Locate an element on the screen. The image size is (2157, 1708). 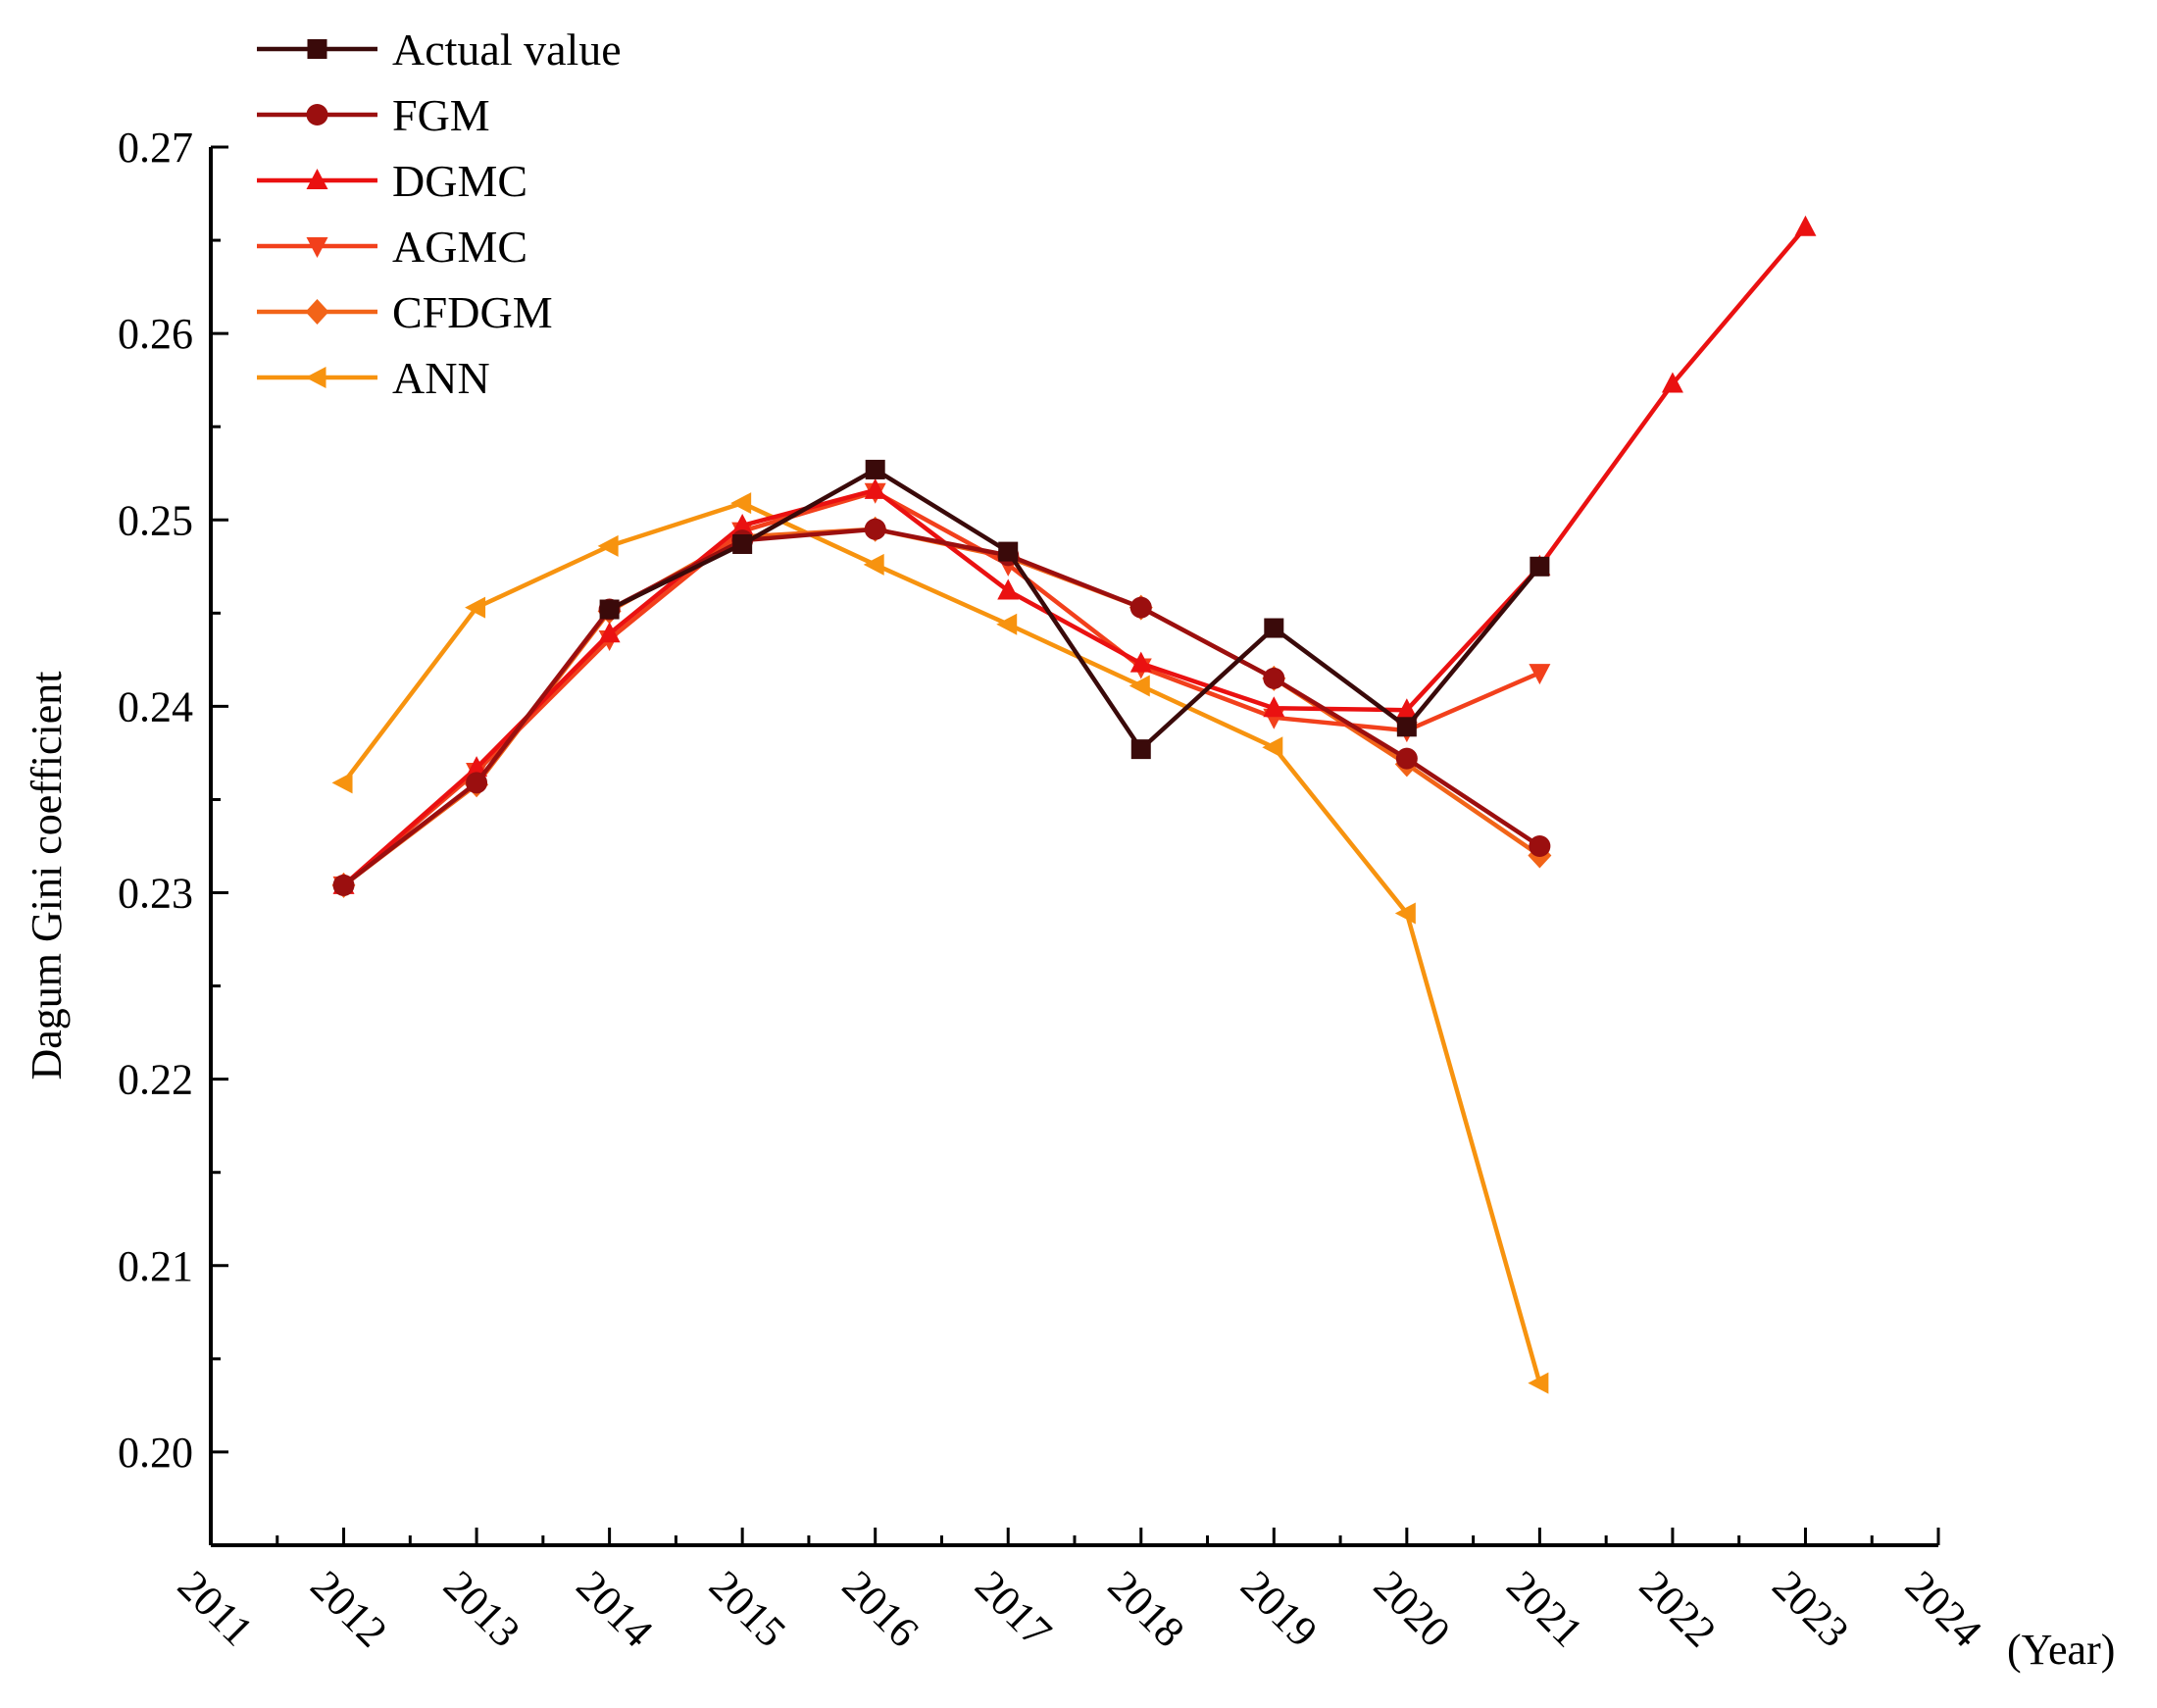
x-tick-label: 2016 is located at coordinates (880, 1608).